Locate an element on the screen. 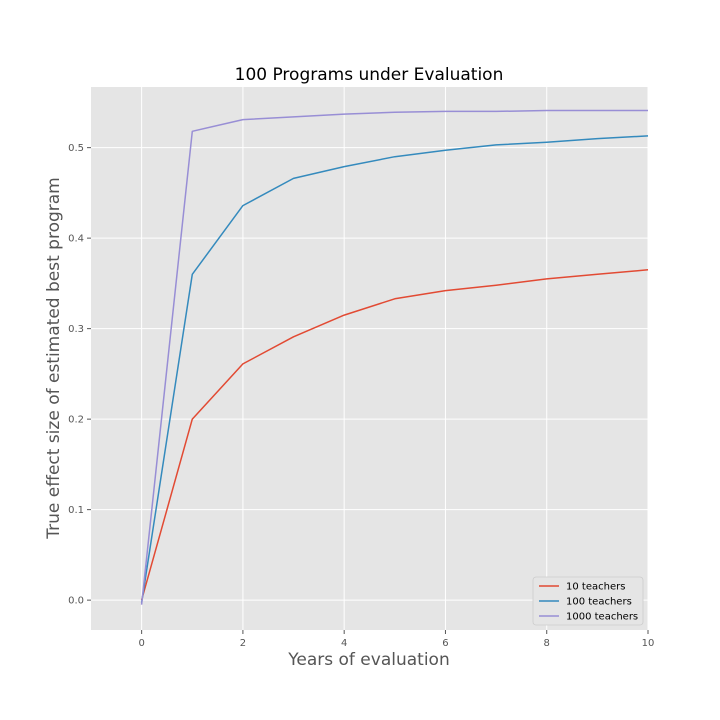 The image size is (720, 720). legend: 10 teachers 100 teachers 1000 teachers is located at coordinates (588, 601).